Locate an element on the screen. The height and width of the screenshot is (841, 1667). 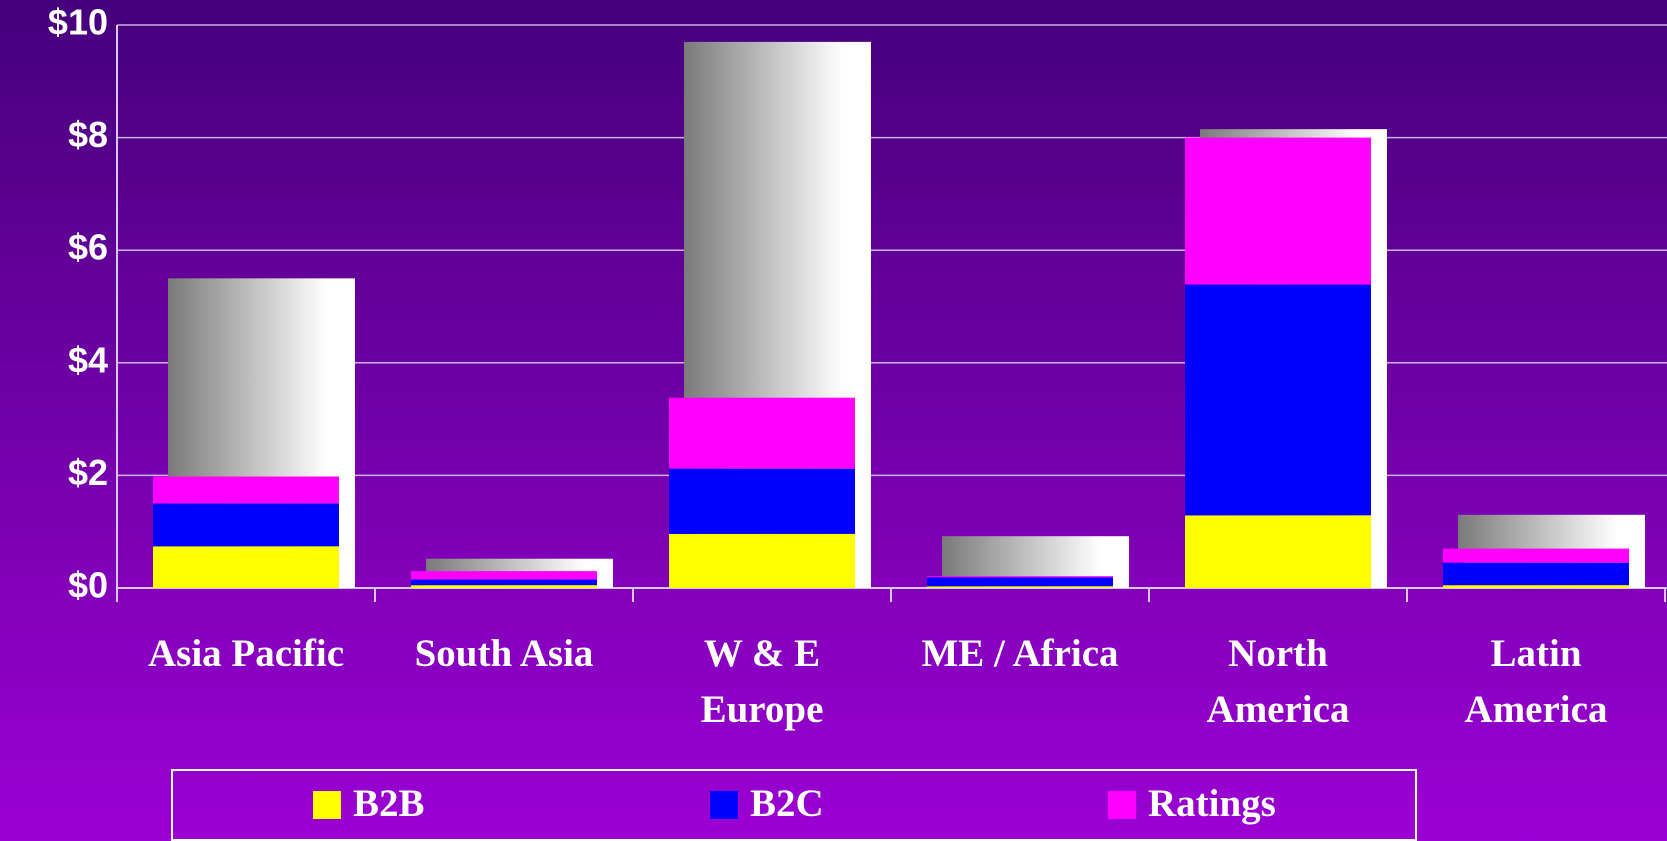
x-tick-label: Asia Pacific is located at coordinates (246, 653).